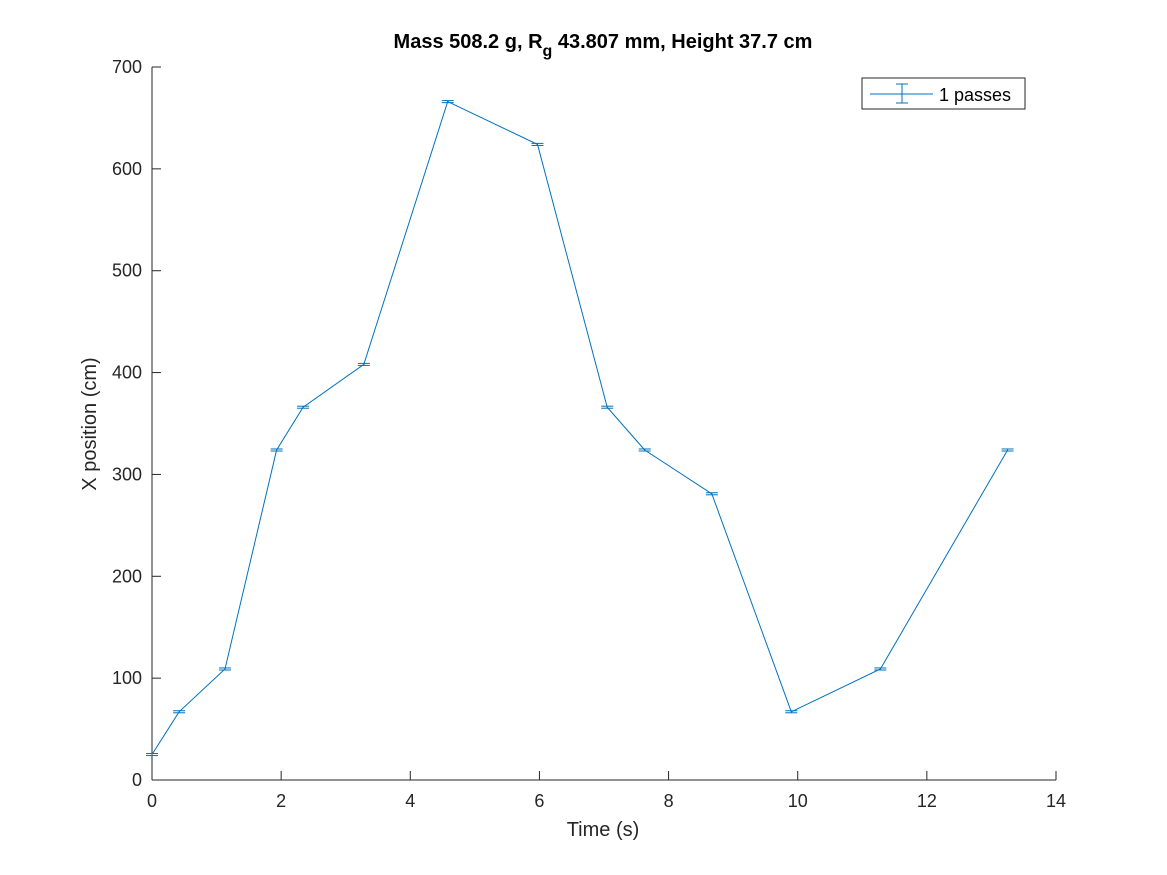 This screenshot has width=1167, height=875. Describe the element at coordinates (548, 51) in the screenshot. I see `title-subscript: g` at that location.